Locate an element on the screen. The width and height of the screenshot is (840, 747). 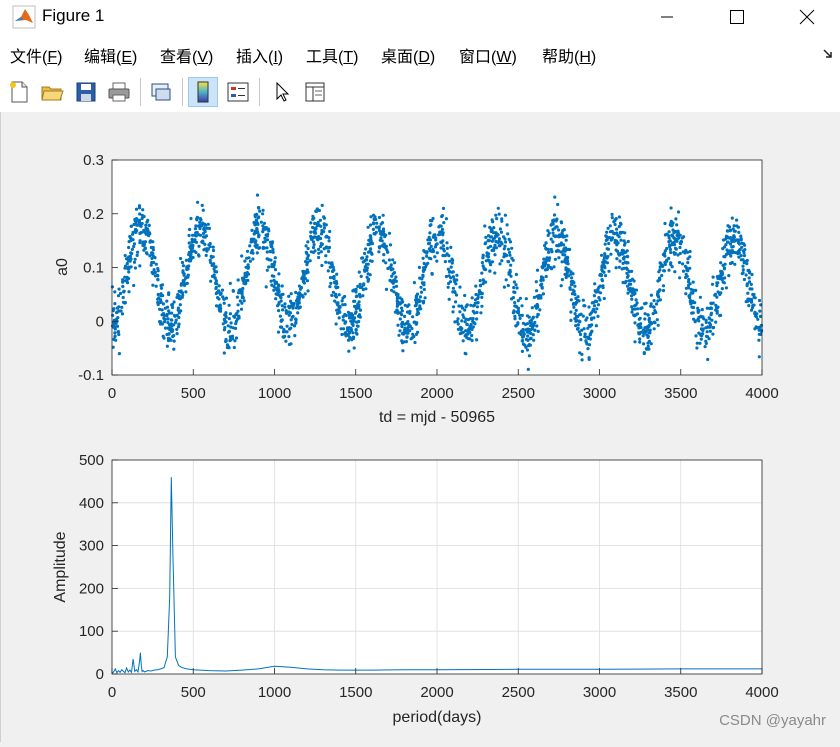
menu-tools: 工具(T) is located at coordinates (332, 57).